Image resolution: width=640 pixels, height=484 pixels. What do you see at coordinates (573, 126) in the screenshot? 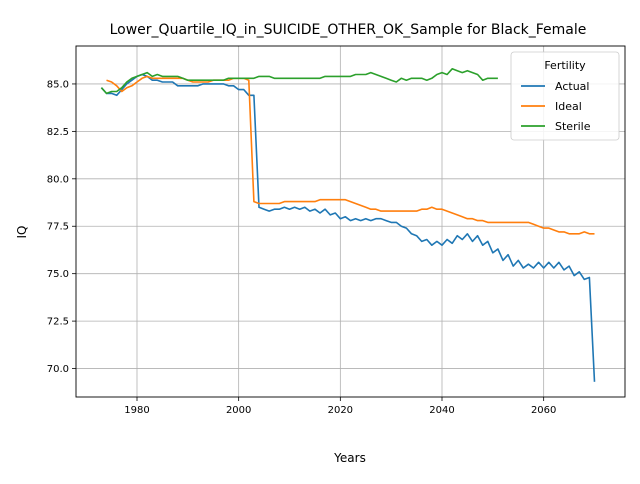
I see `legend-label-sterile: Sterile` at bounding box center [573, 126].